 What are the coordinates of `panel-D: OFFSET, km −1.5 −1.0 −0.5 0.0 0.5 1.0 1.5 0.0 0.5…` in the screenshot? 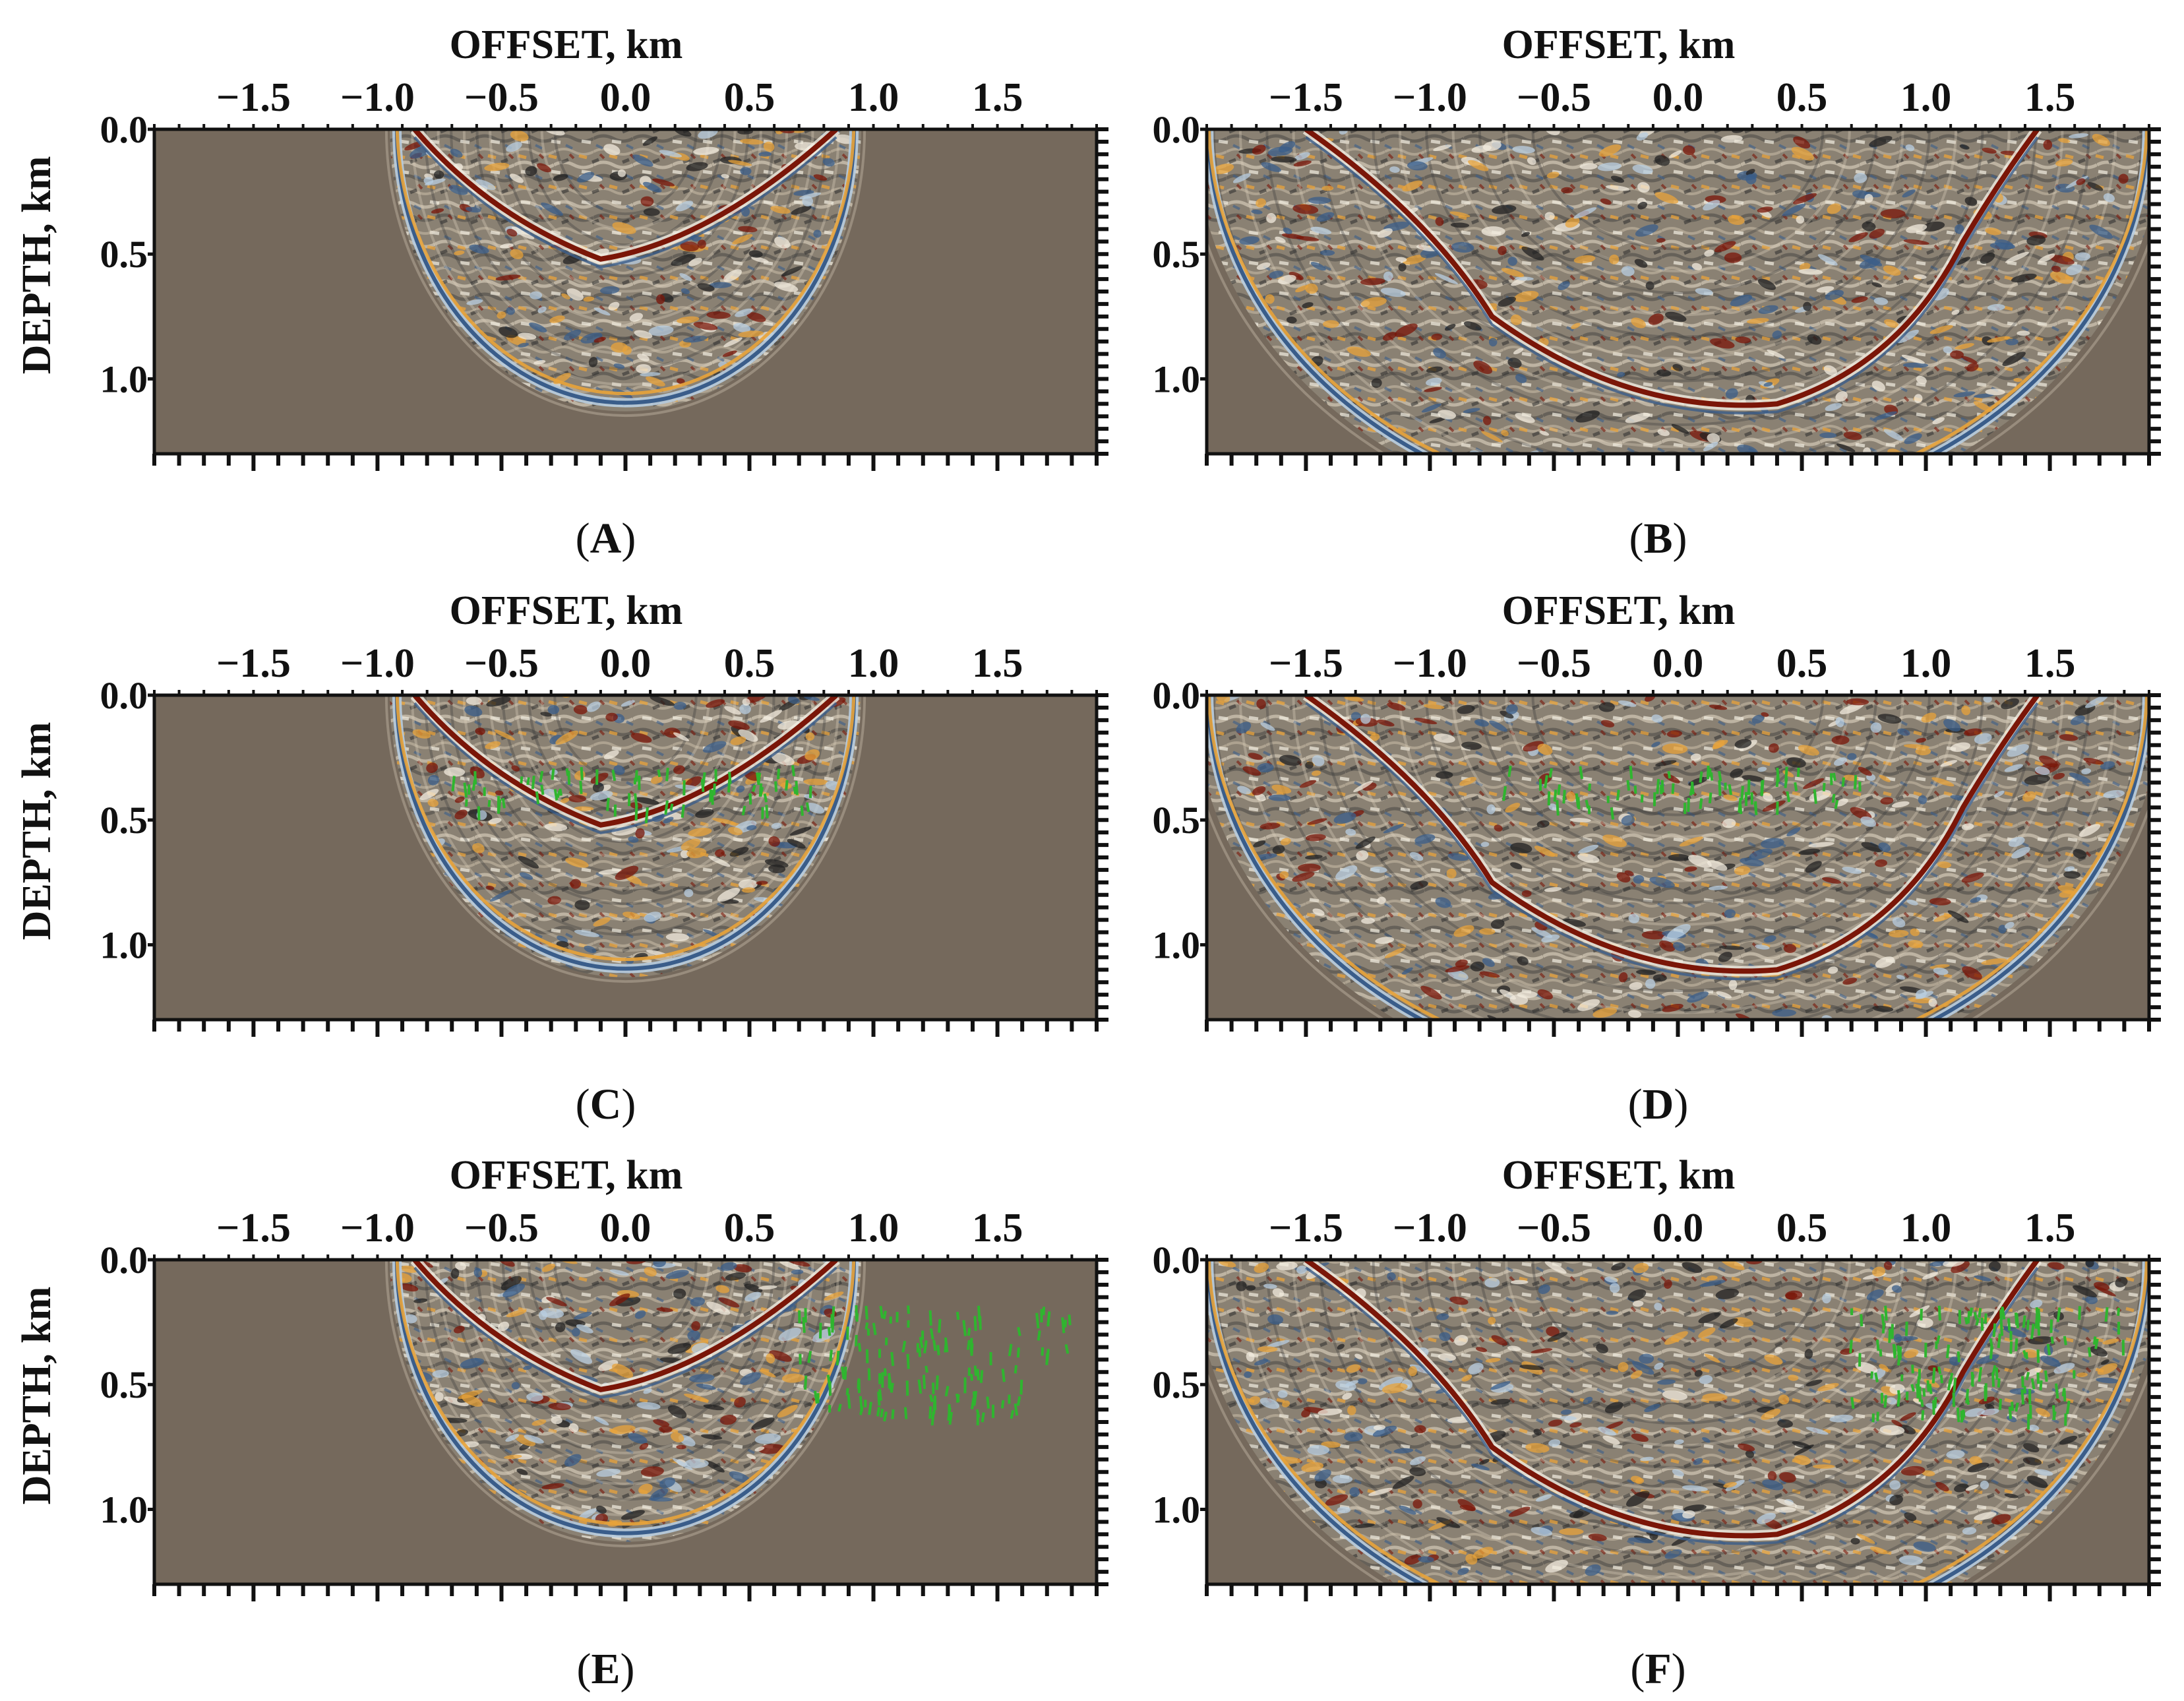 It's located at (1657, 858).